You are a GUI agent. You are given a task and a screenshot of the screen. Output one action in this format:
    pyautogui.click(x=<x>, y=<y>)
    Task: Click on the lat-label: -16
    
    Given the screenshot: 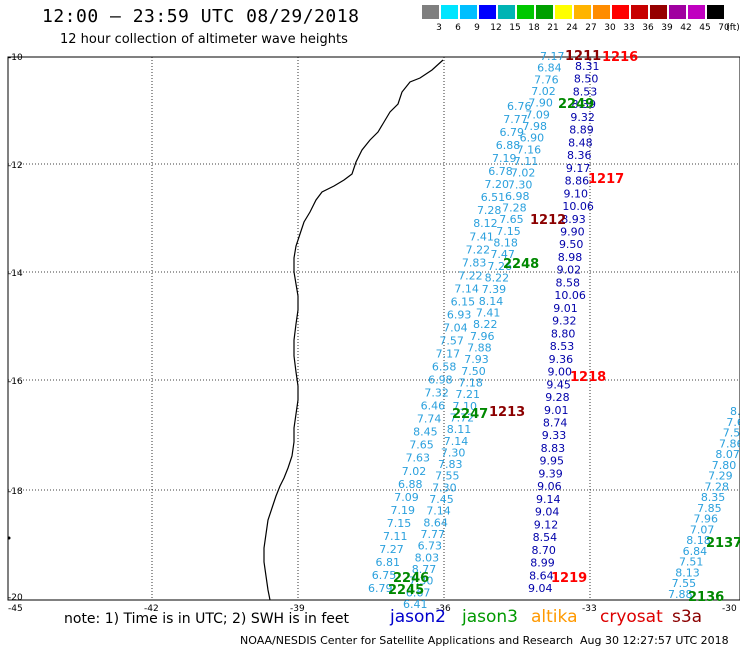 What is the action you would take?
    pyautogui.click(x=15, y=382)
    